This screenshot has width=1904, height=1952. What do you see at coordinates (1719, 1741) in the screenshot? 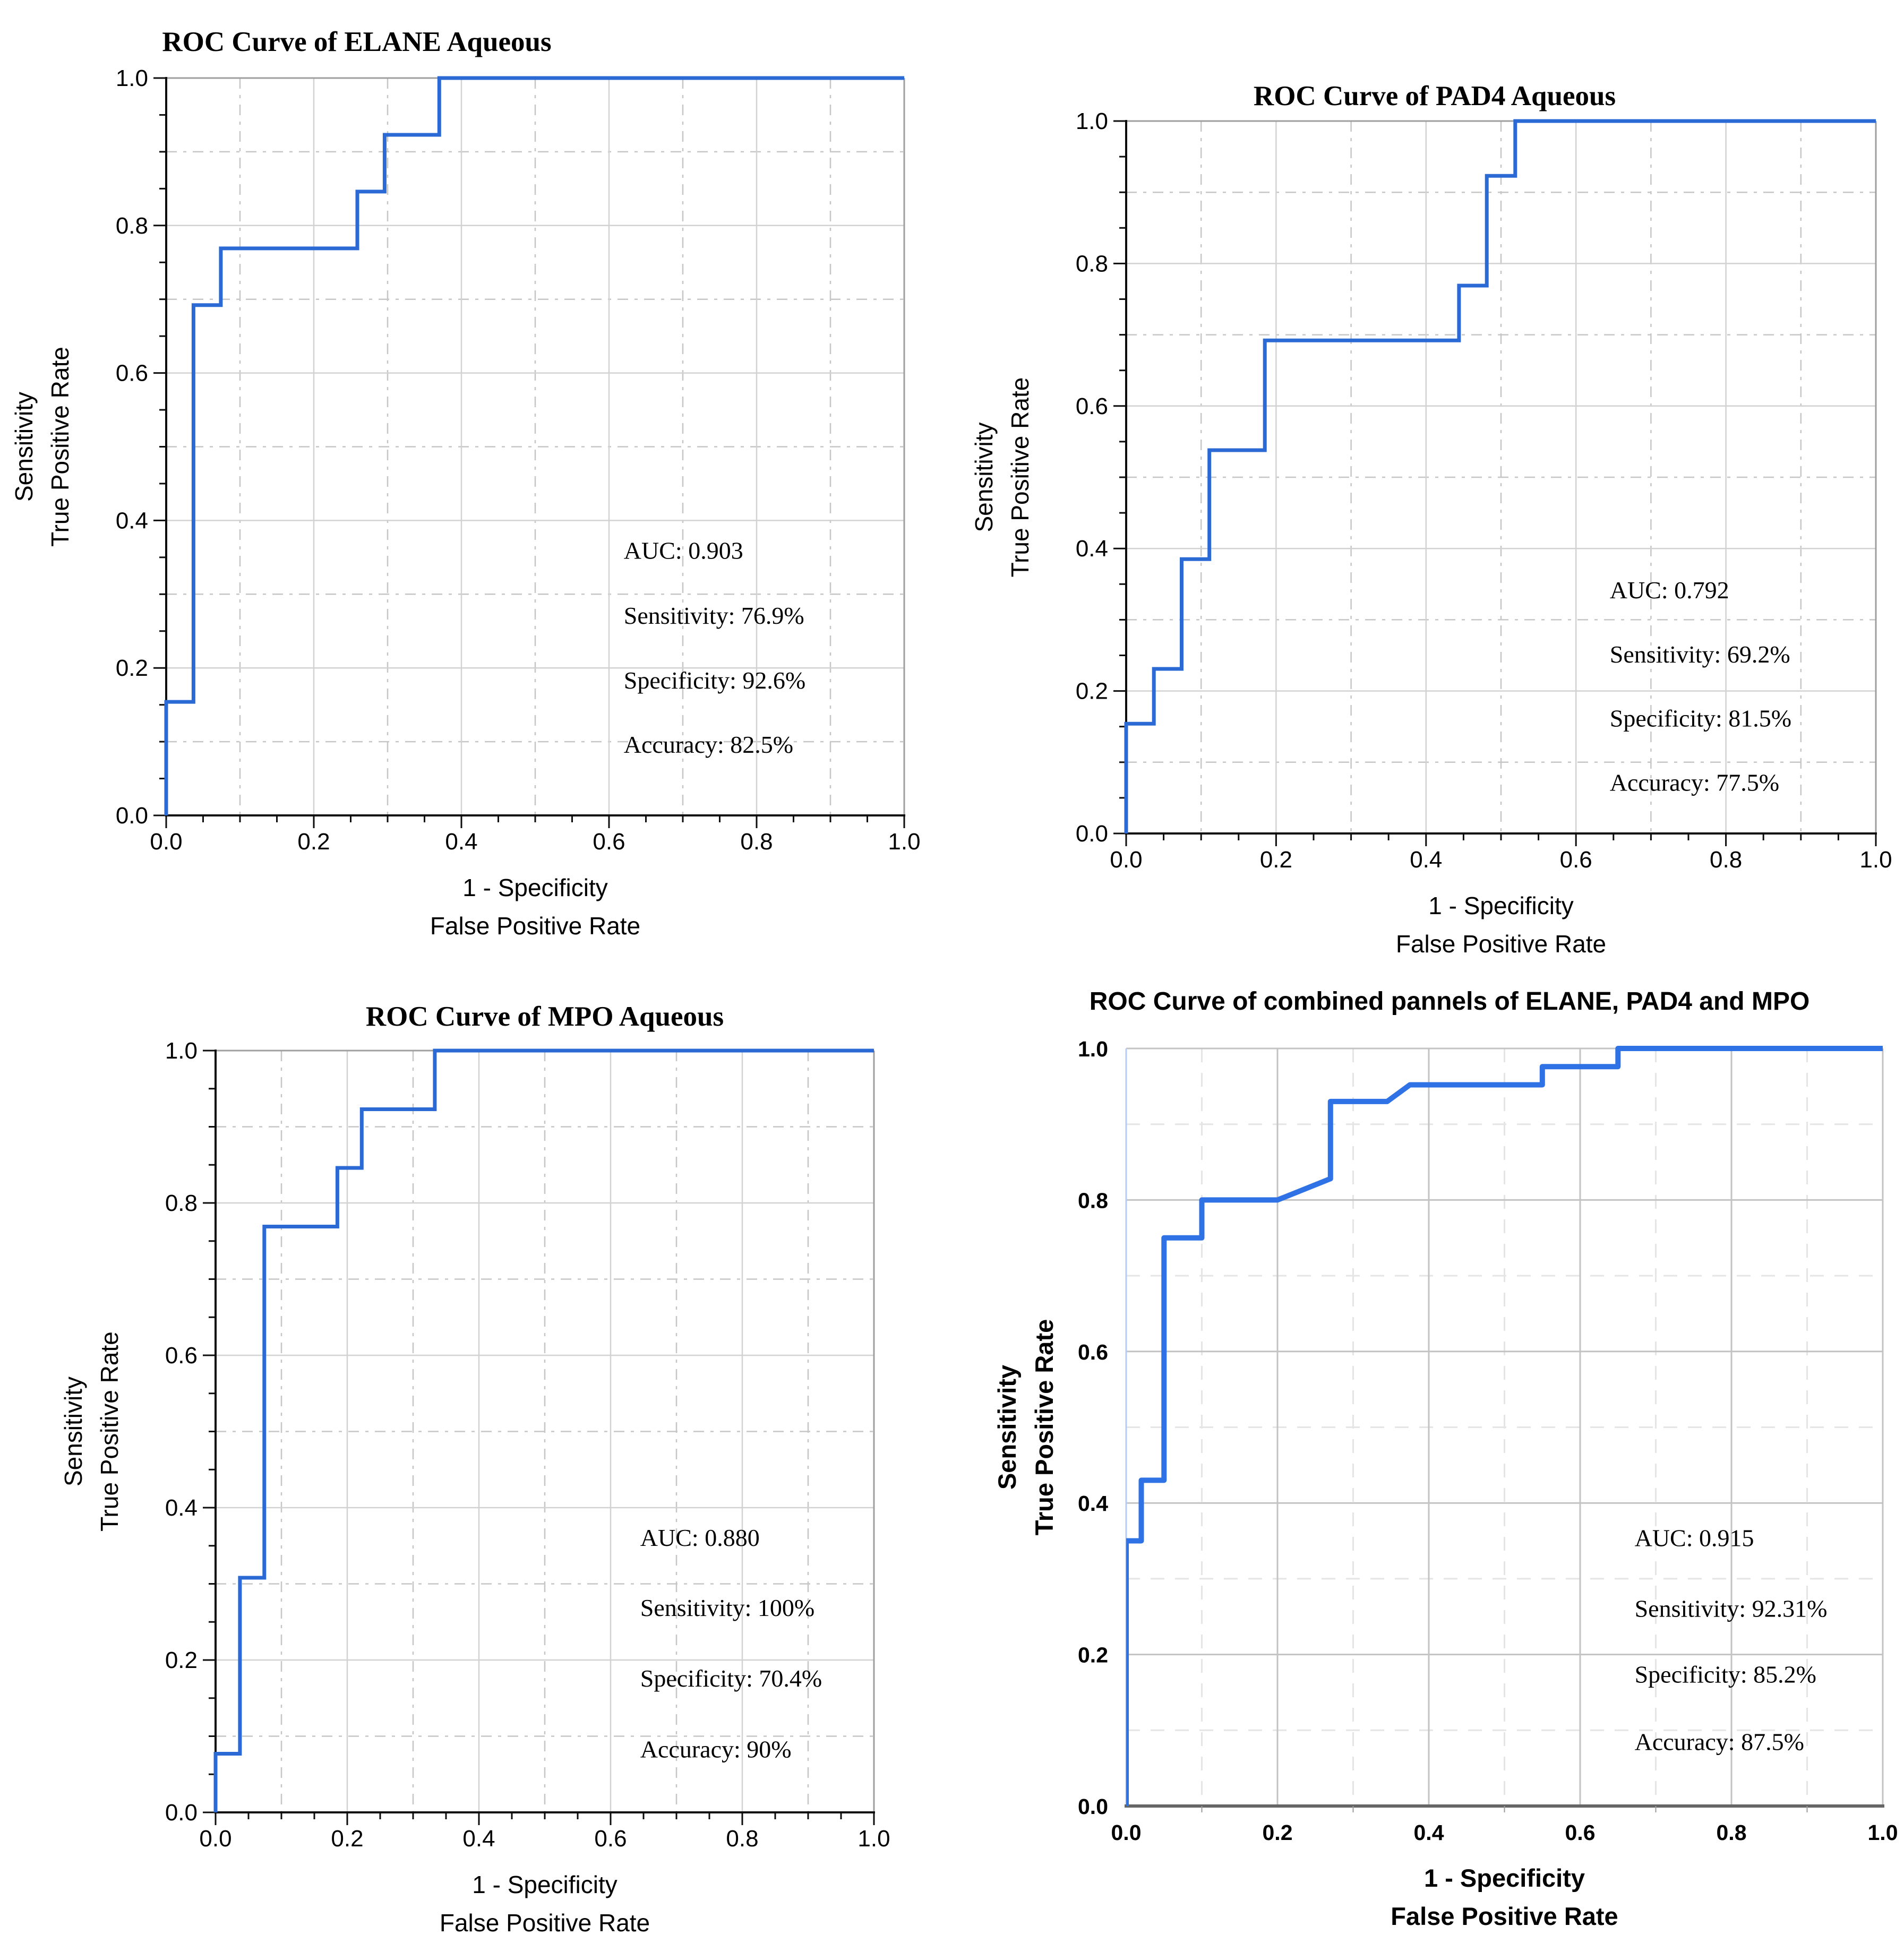
I see `annotation-accuracy: Accuracy: 87.5%` at bounding box center [1719, 1741].